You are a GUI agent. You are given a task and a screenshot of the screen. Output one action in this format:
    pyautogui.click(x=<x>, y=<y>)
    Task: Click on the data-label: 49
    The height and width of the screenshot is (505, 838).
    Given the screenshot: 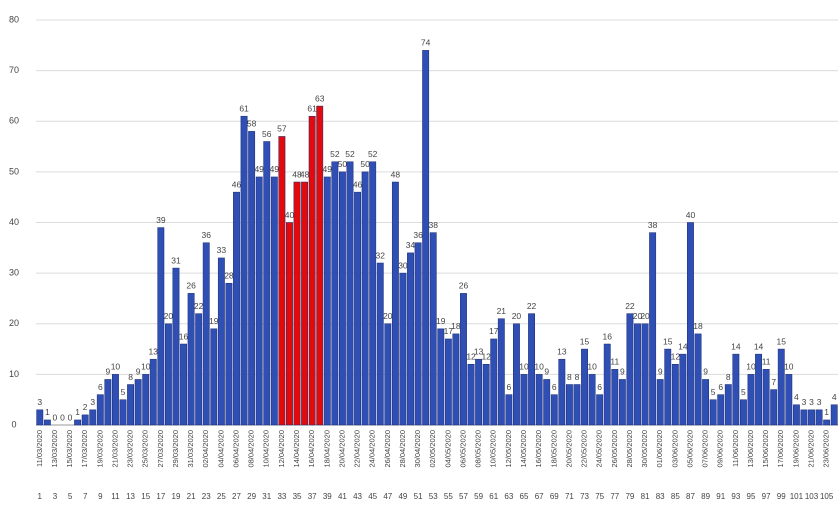 What is the action you would take?
    pyautogui.click(x=275, y=169)
    